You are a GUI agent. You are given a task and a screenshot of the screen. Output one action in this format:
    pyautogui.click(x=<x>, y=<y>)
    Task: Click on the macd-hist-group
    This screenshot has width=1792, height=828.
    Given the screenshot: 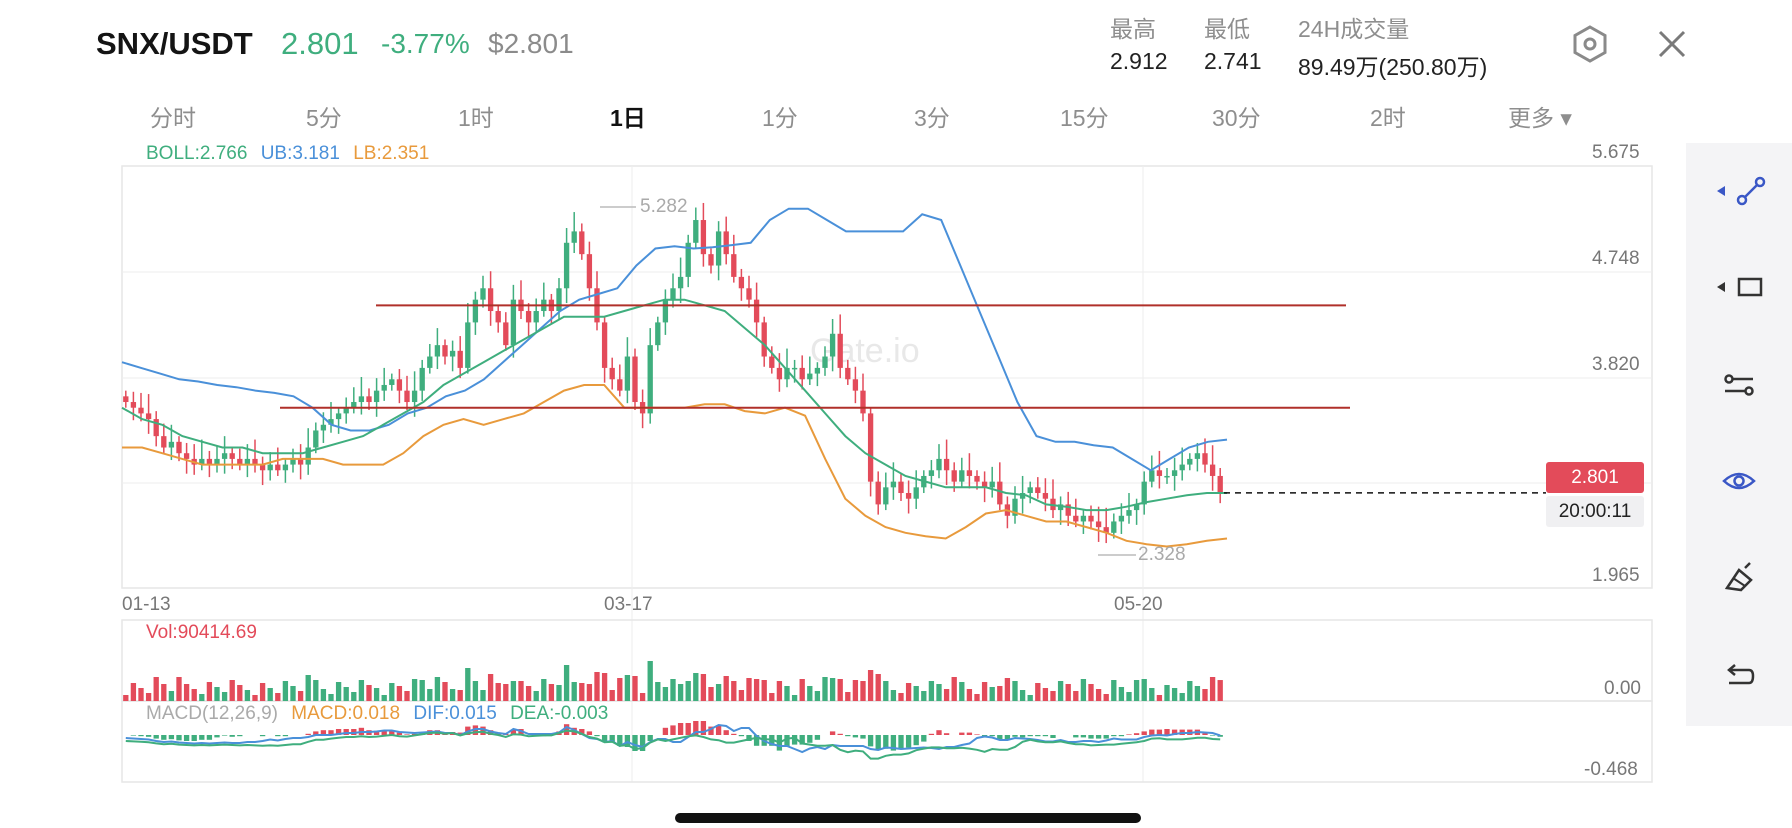 What is the action you would take?
    pyautogui.click(x=676, y=736)
    